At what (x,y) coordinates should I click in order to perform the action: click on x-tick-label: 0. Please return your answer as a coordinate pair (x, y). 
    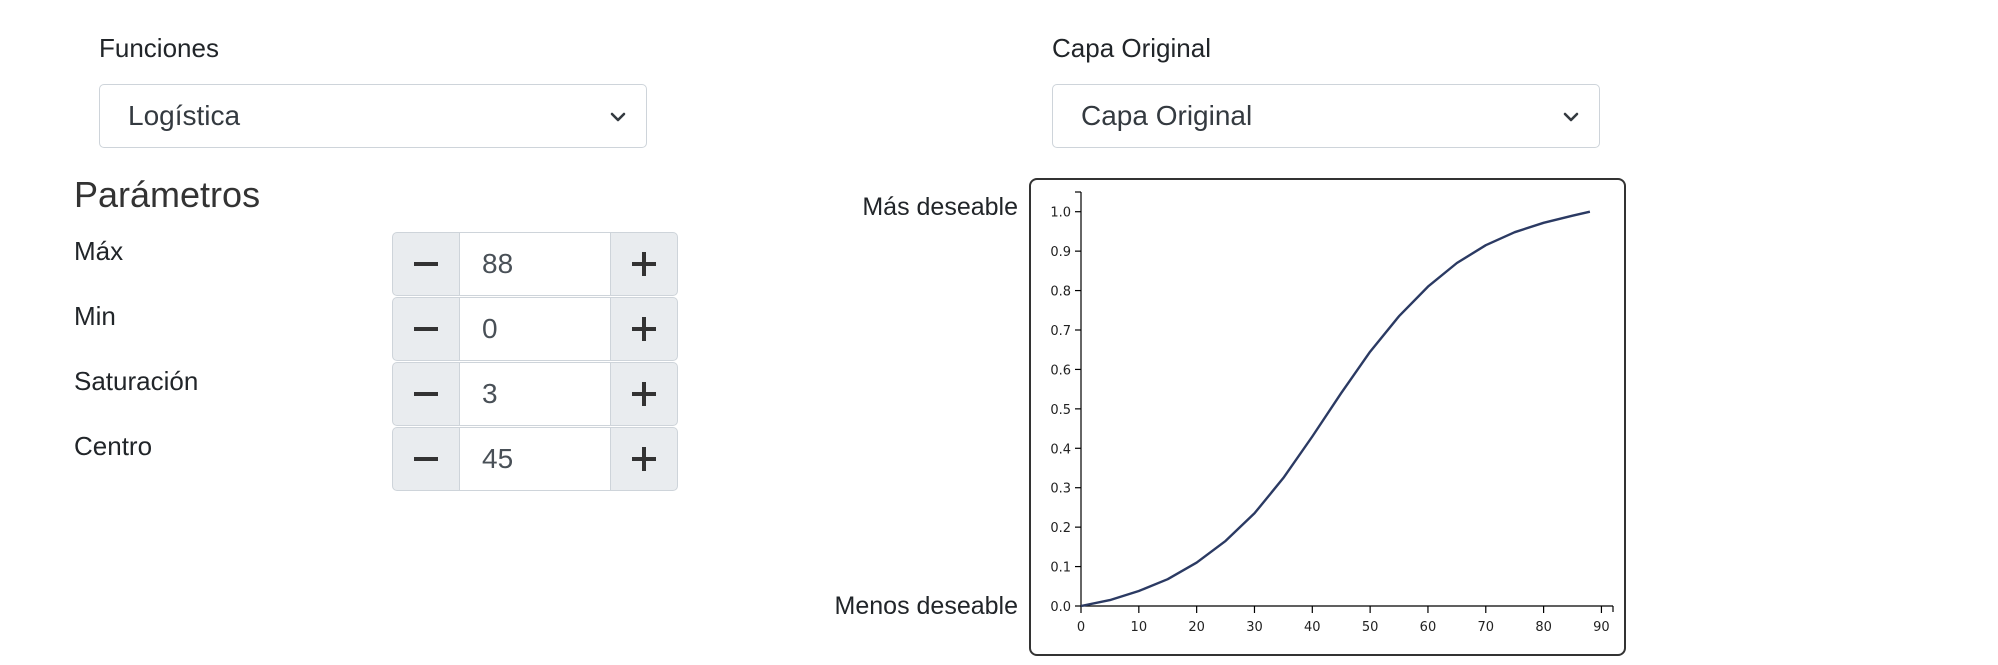
    Looking at the image, I should click on (1081, 627).